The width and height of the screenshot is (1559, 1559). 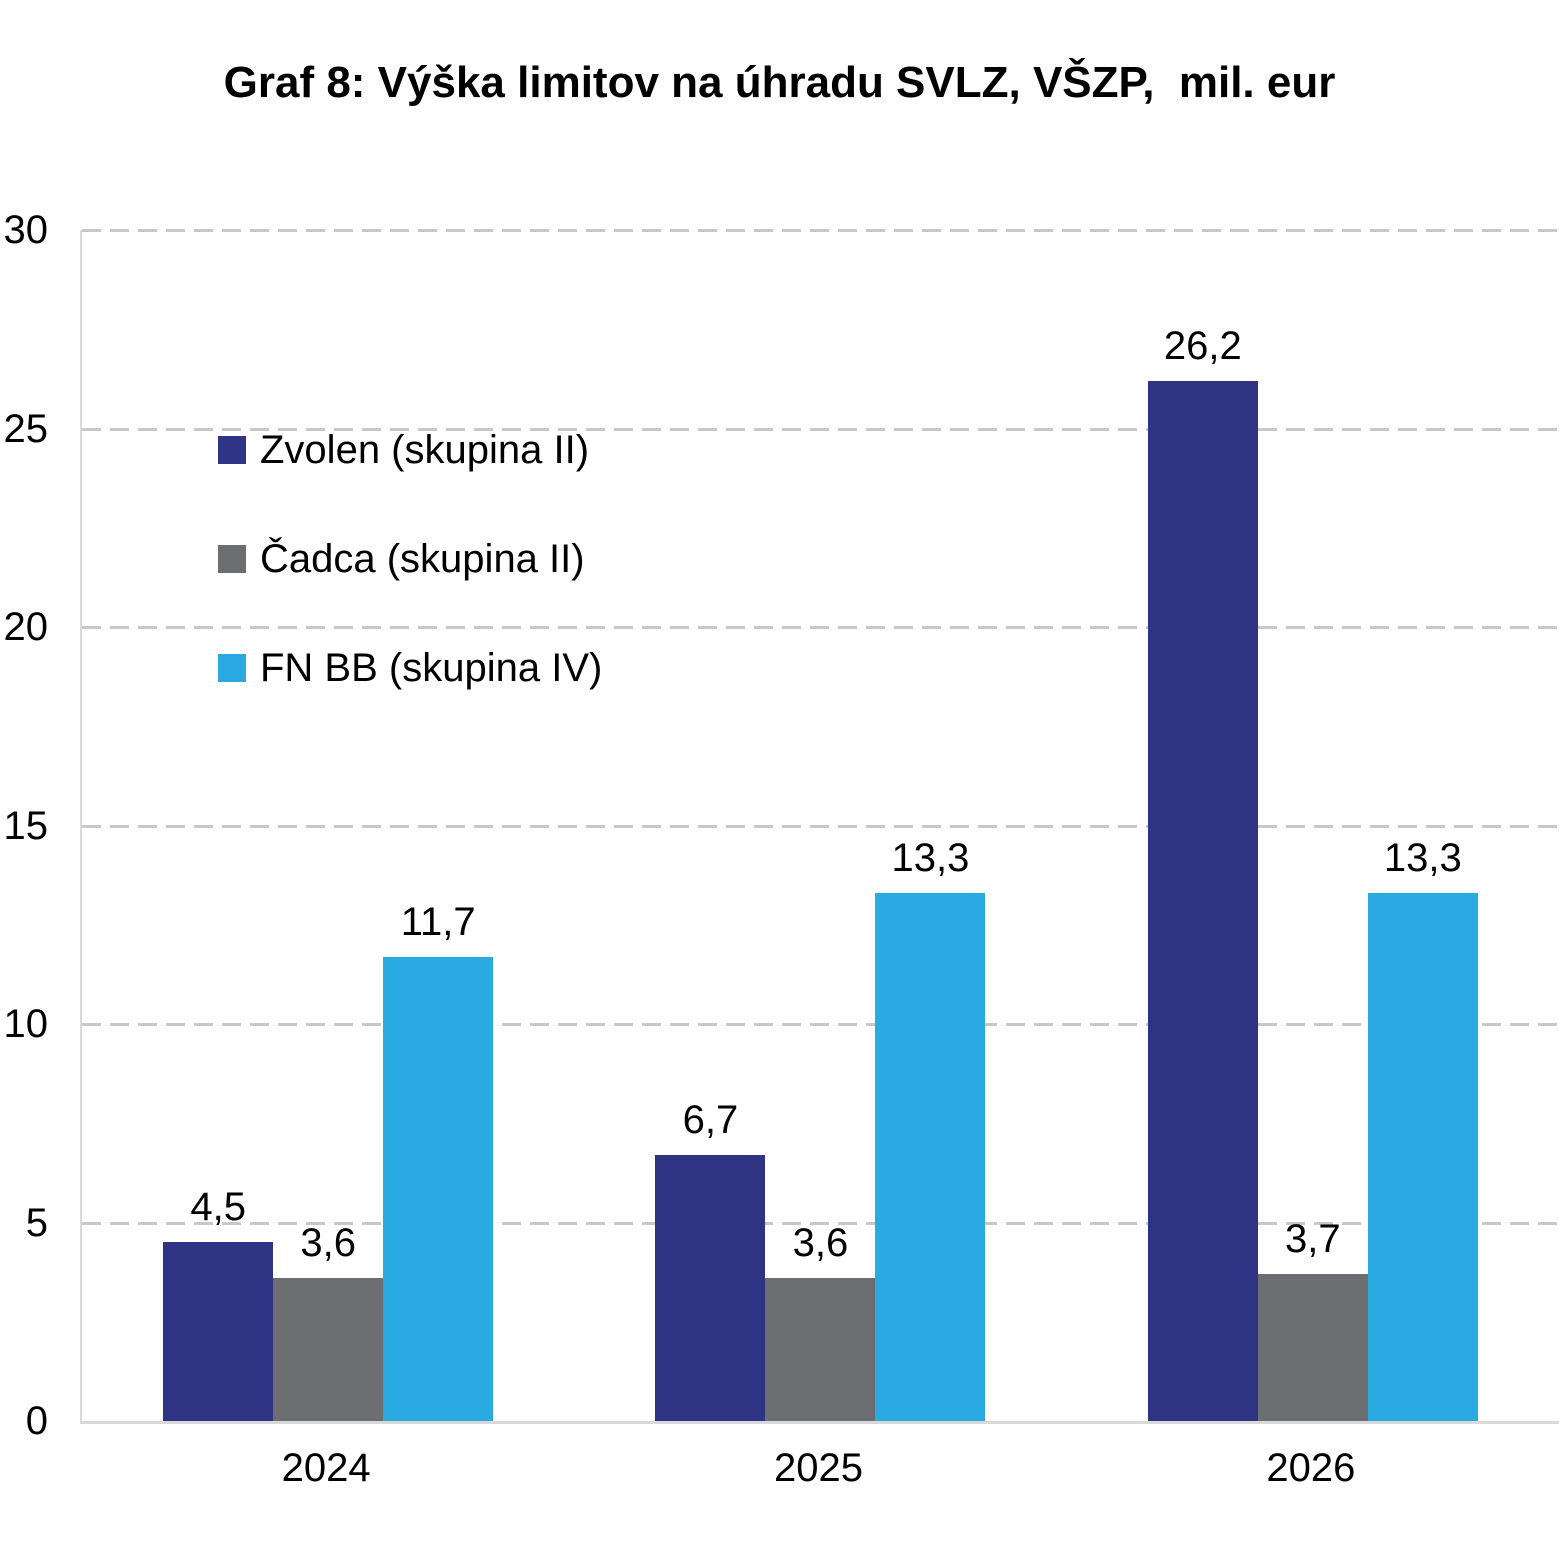 I want to click on y-tick-label: 30, so click(x=26, y=230).